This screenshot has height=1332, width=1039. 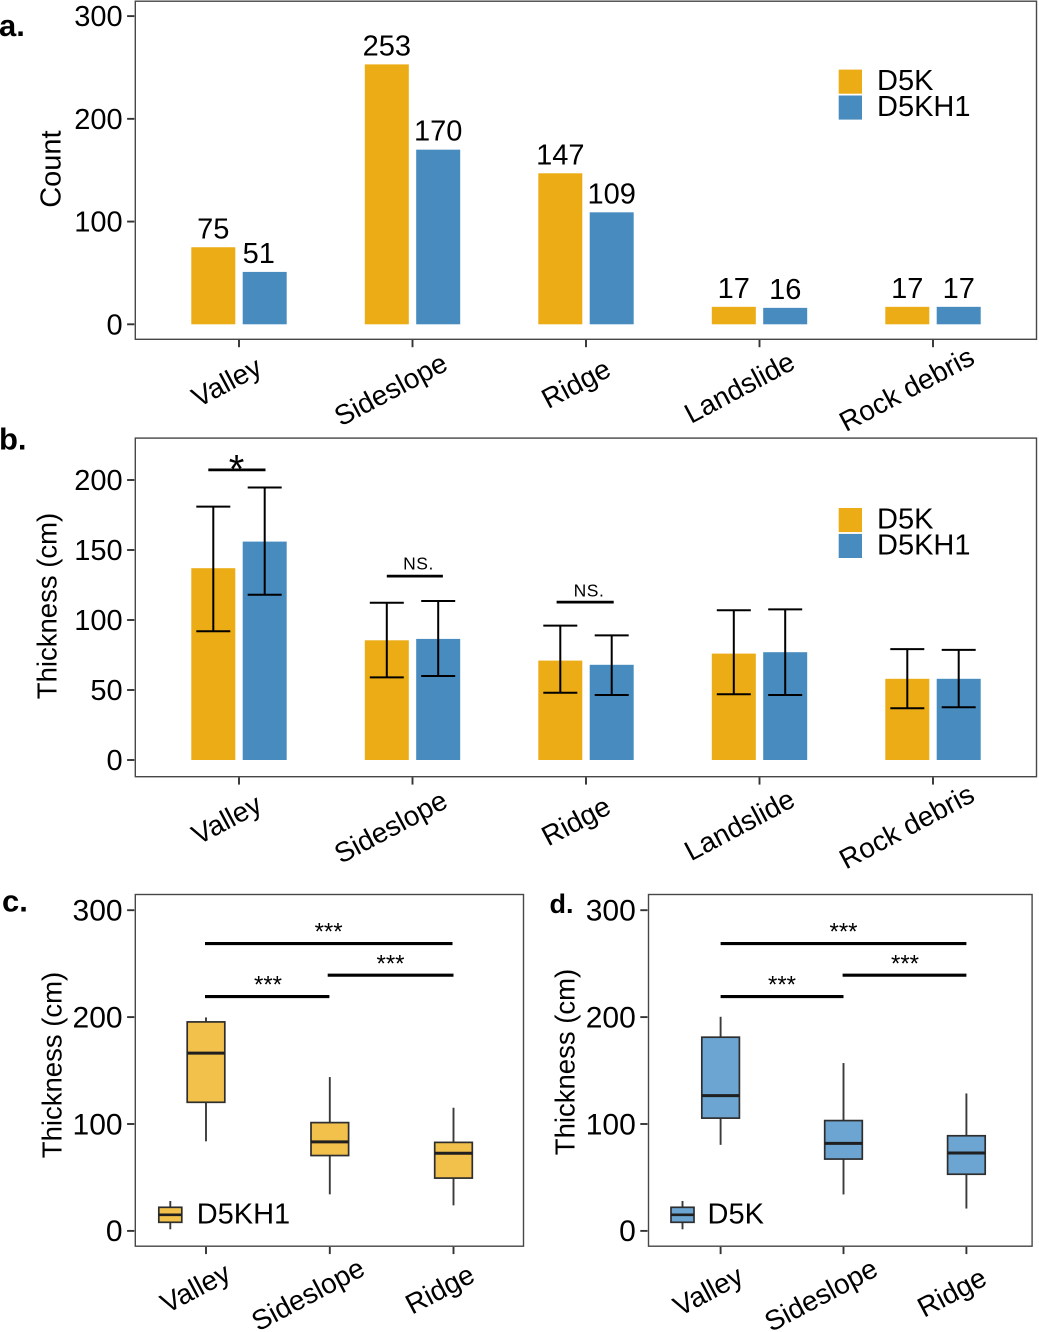 What do you see at coordinates (438, 132) in the screenshot?
I see `svg-text: 170` at bounding box center [438, 132].